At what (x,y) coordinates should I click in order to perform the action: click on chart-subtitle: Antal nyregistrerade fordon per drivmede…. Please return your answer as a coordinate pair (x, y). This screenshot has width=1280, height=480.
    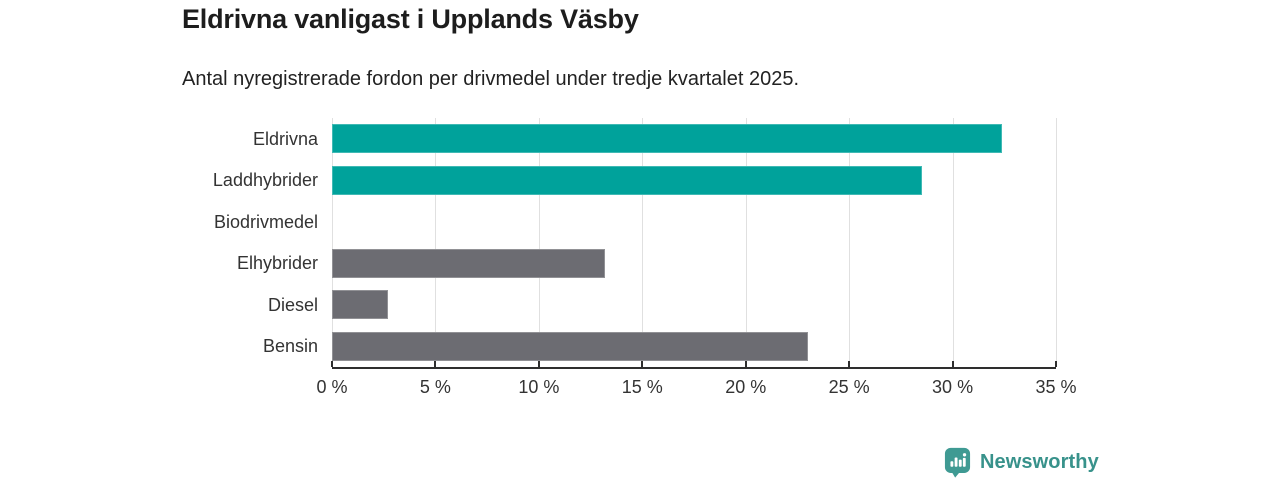
    Looking at the image, I should click on (491, 79).